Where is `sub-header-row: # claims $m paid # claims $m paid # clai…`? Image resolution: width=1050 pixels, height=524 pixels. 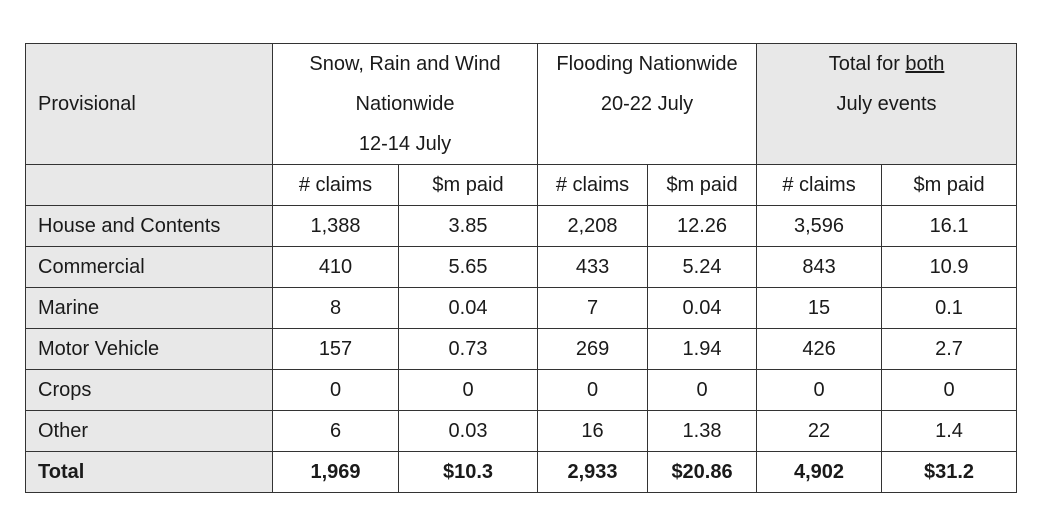 sub-header-row: # claims $m paid # claims $m paid # clai… is located at coordinates (521, 185).